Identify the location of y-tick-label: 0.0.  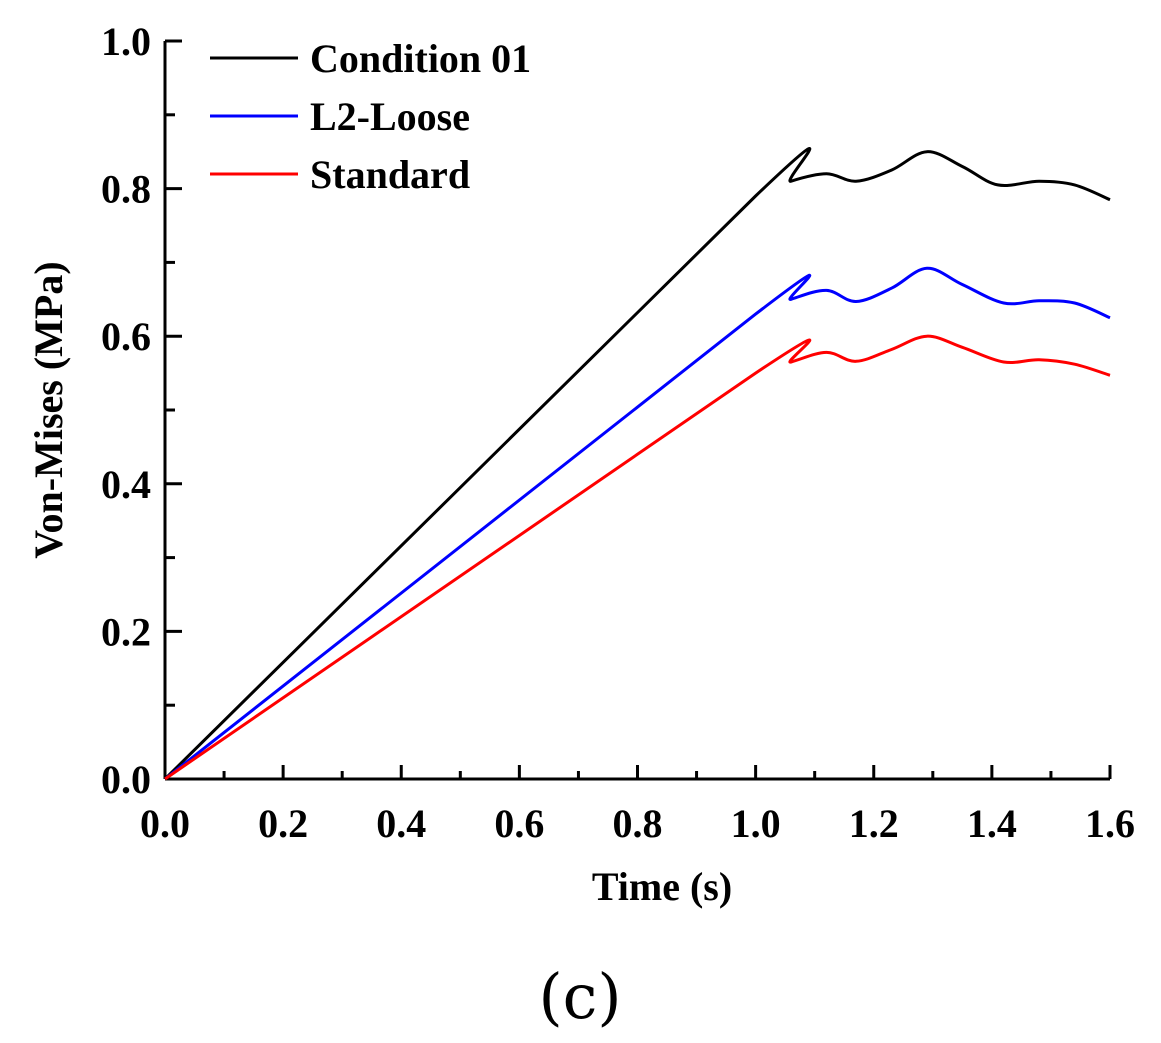
(126, 779).